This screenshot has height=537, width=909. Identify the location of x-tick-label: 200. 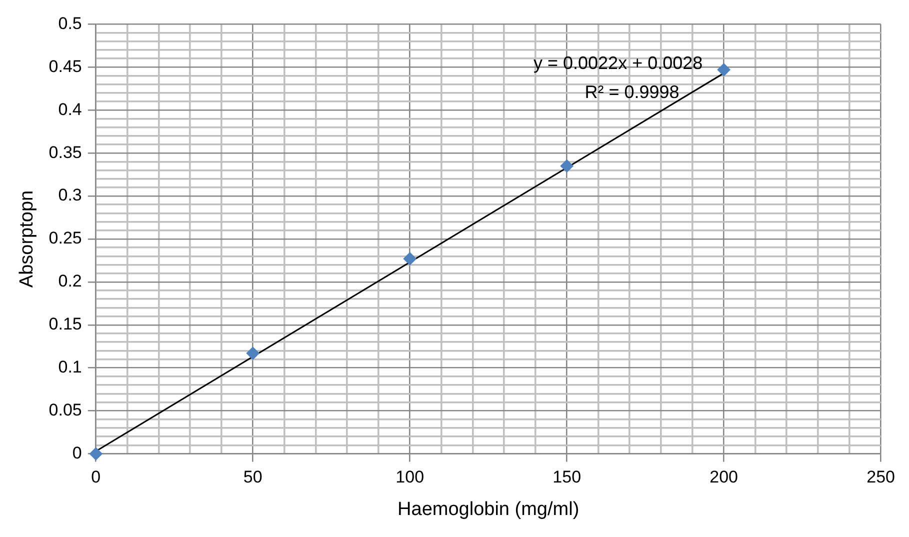
(724, 477).